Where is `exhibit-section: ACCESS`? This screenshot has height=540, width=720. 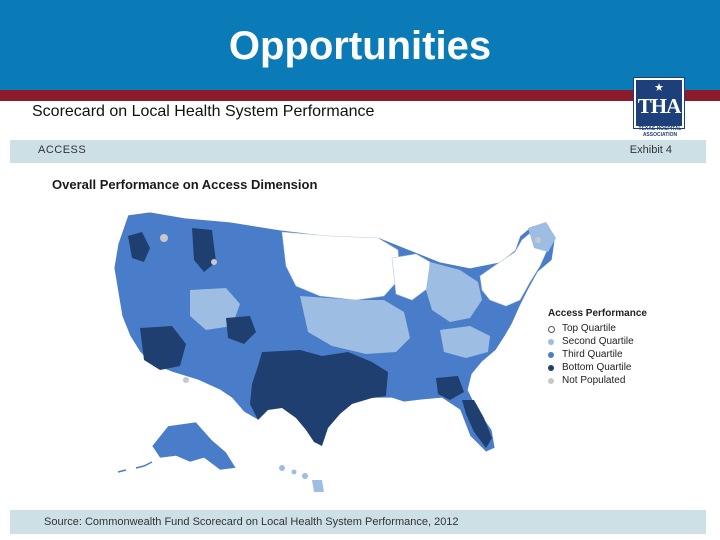
exhibit-section: ACCESS is located at coordinates (62, 150).